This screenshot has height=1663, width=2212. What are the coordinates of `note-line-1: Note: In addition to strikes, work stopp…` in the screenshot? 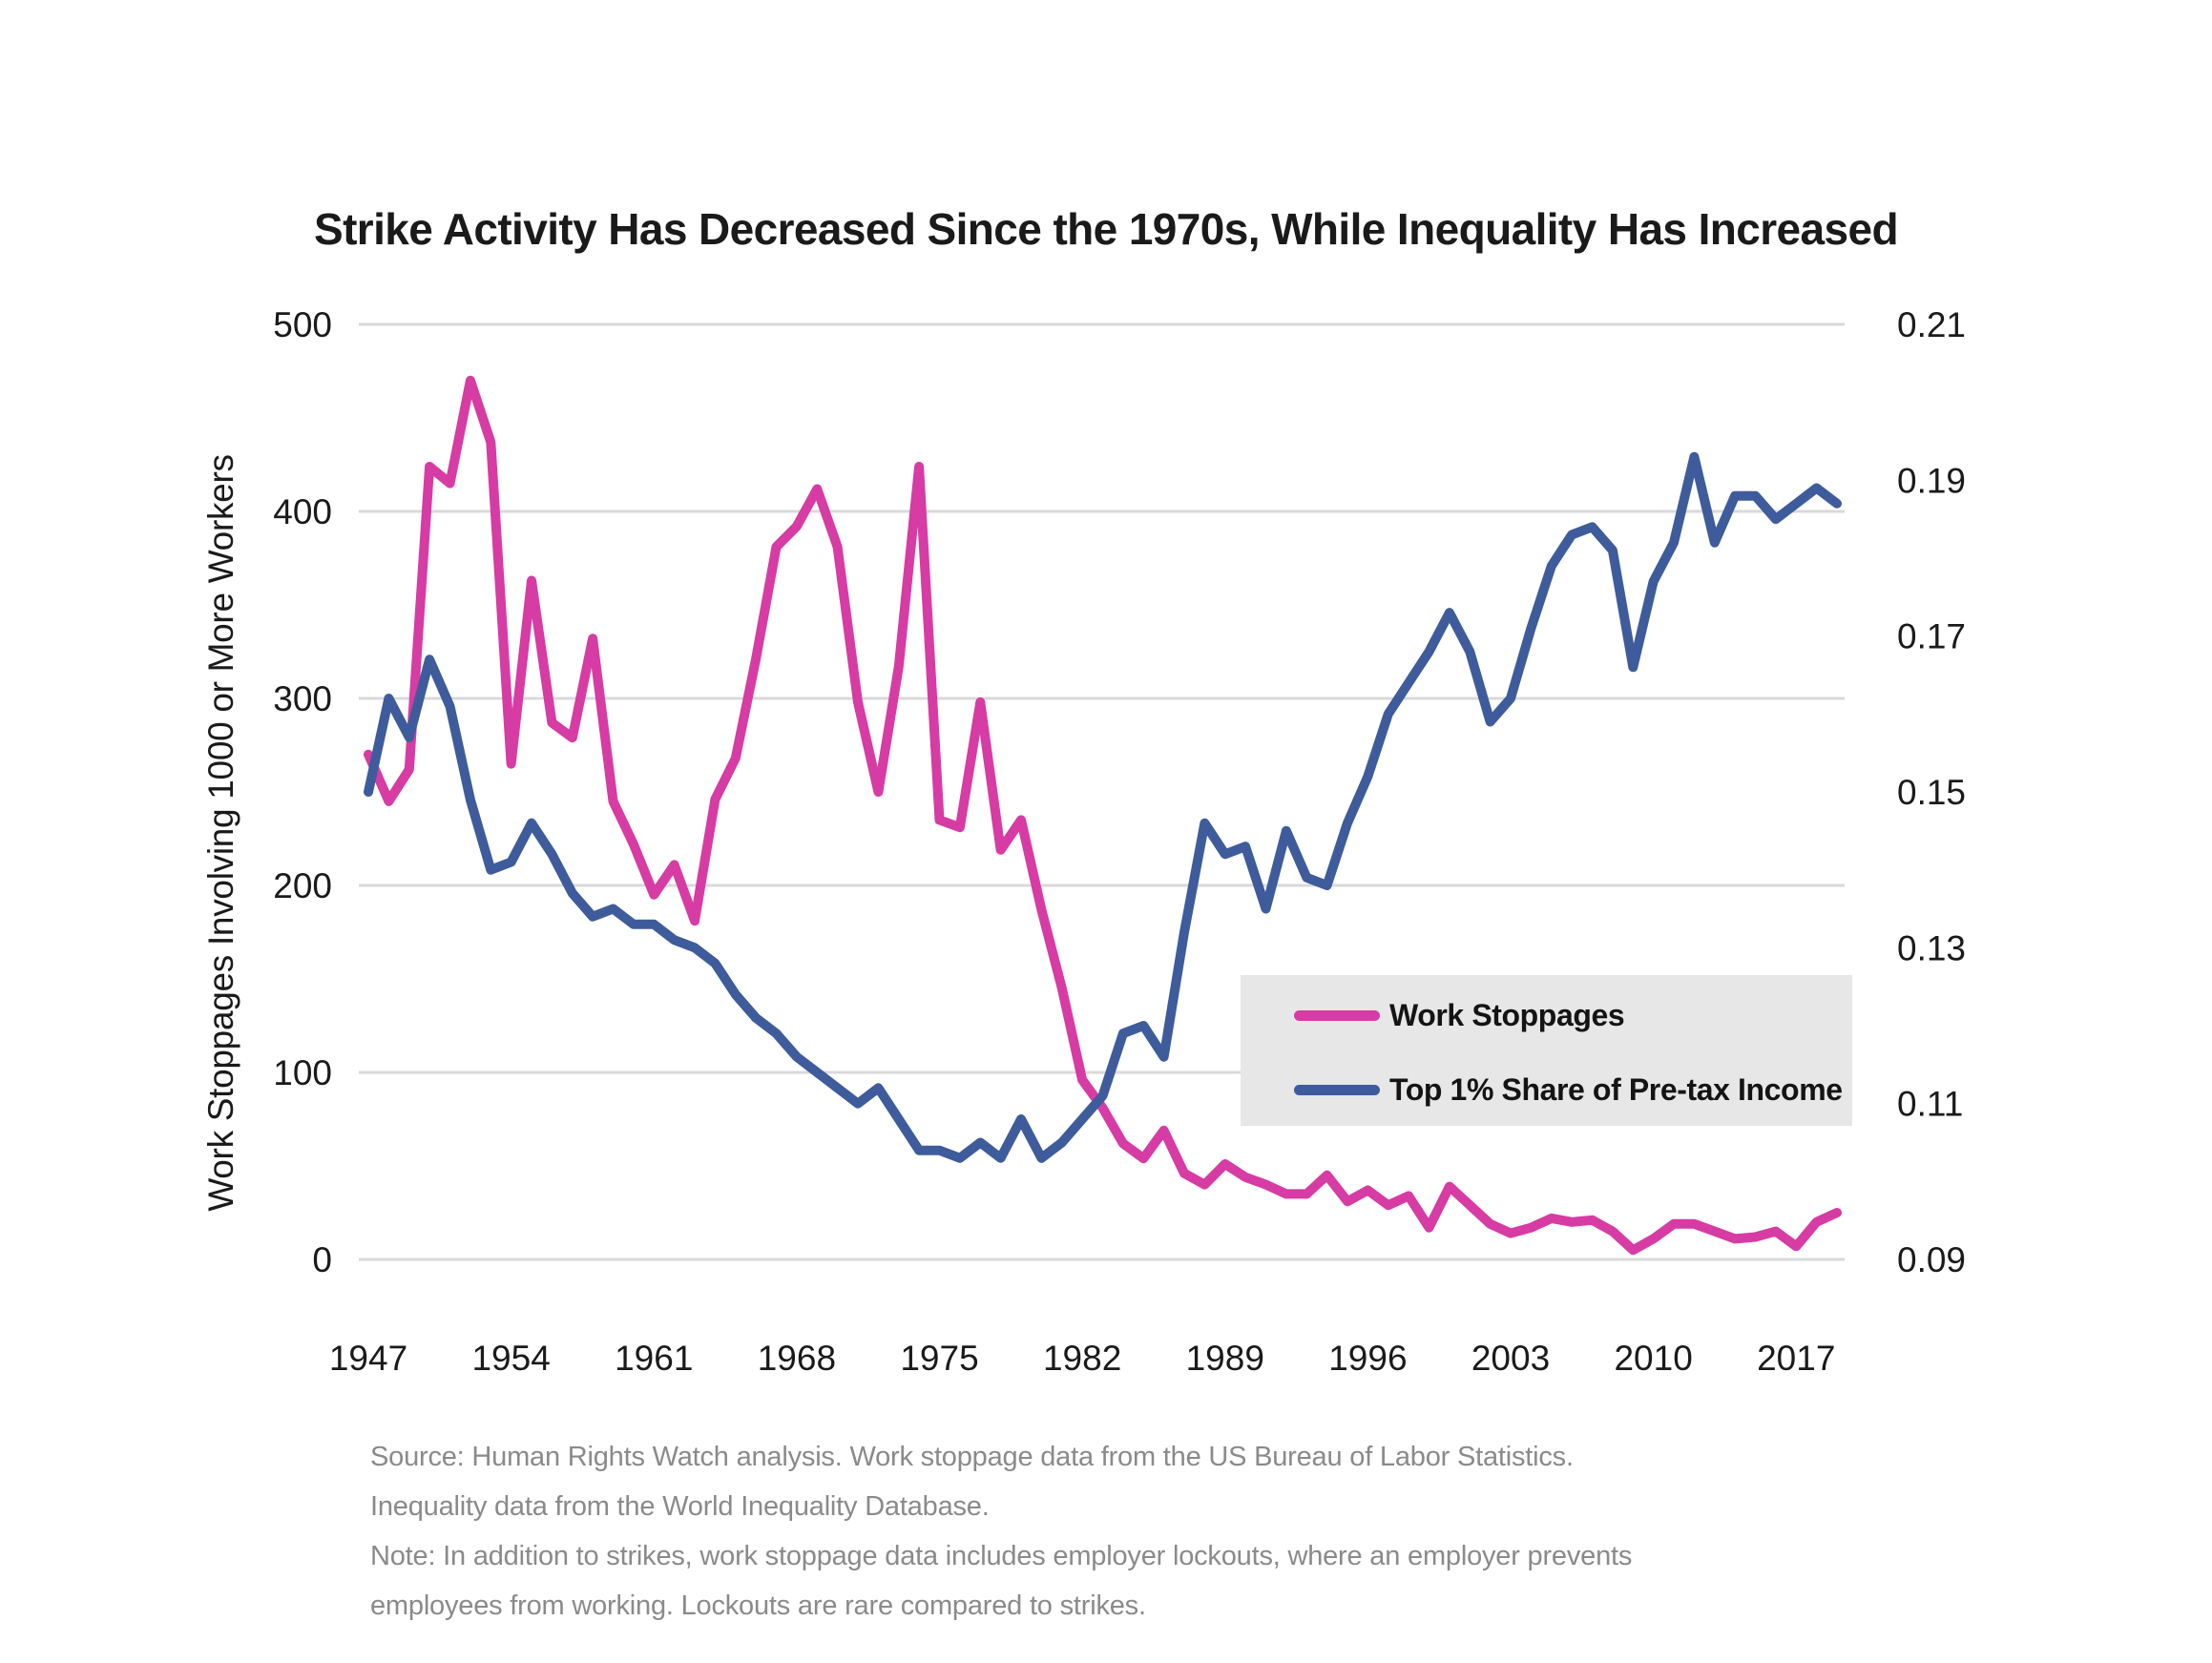 It's located at (1002, 1556).